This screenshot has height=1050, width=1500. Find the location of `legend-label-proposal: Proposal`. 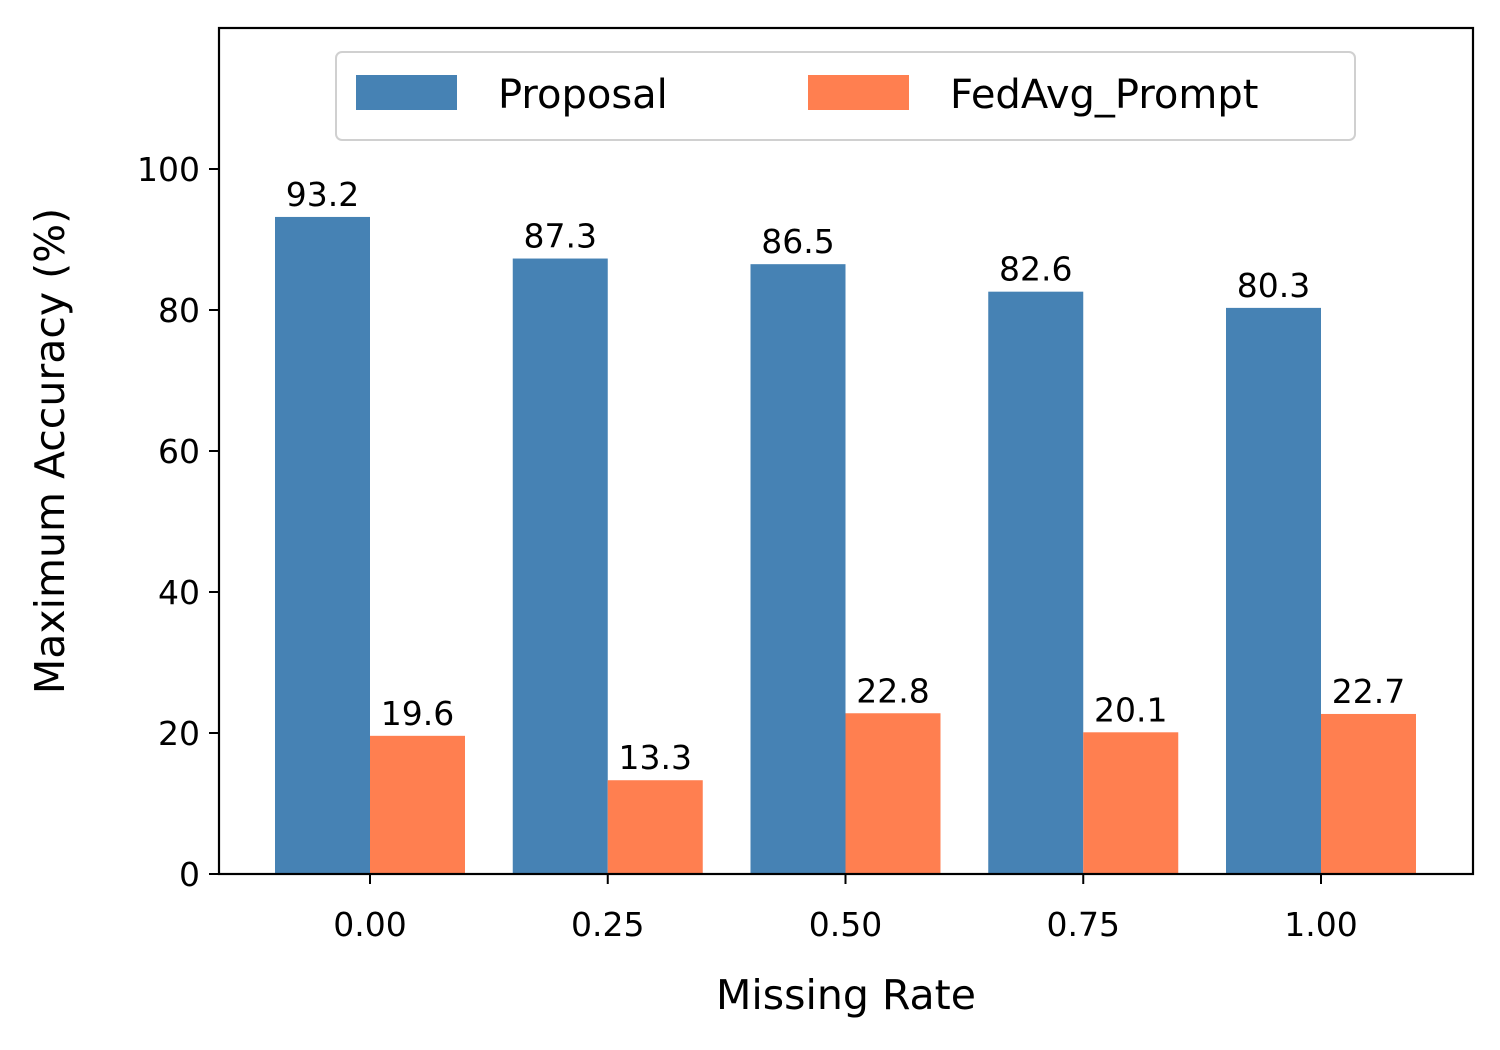

legend-label-proposal: Proposal is located at coordinates (583, 95).